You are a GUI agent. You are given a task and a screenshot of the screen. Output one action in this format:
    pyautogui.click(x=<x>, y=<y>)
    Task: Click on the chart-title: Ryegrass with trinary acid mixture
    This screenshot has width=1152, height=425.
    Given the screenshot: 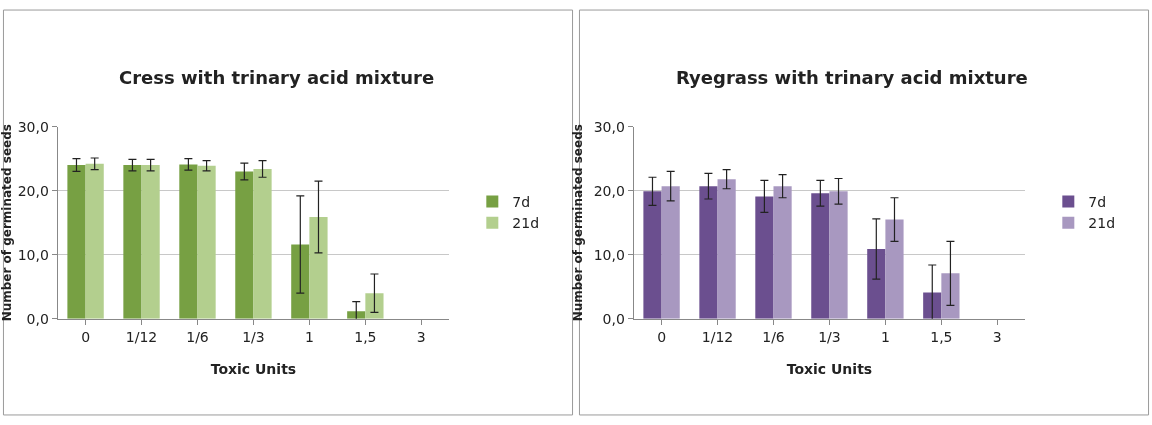 What is the action you would take?
    pyautogui.click(x=852, y=77)
    